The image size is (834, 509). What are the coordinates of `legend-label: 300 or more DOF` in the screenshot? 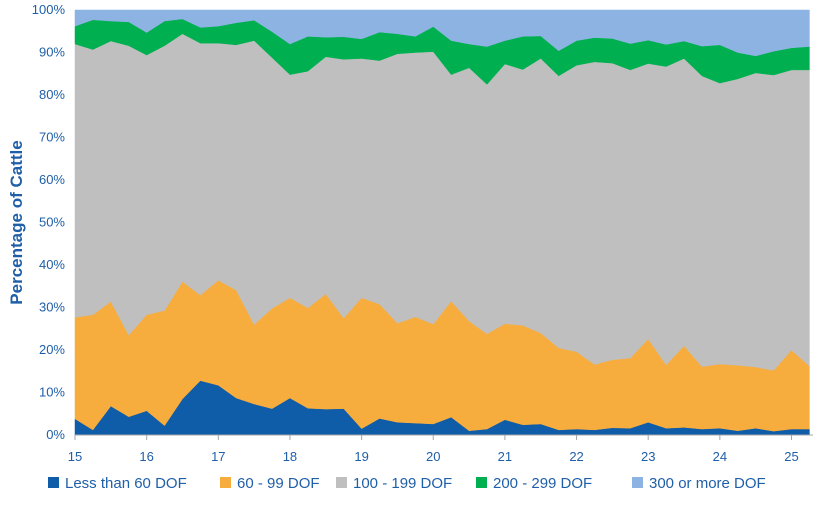 It's located at (707, 483).